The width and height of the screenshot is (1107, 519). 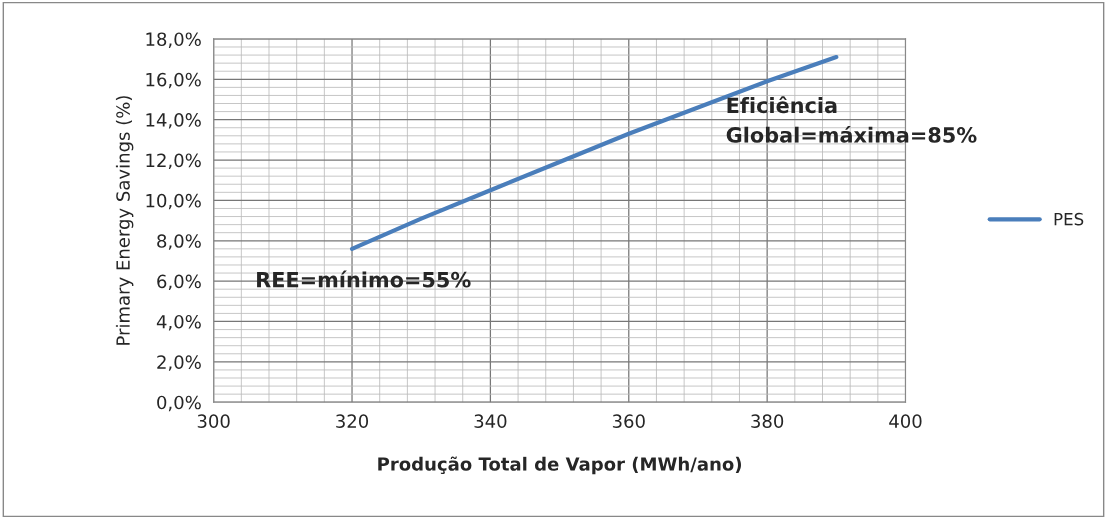 I want to click on legend-label: PES, so click(x=1069, y=219).